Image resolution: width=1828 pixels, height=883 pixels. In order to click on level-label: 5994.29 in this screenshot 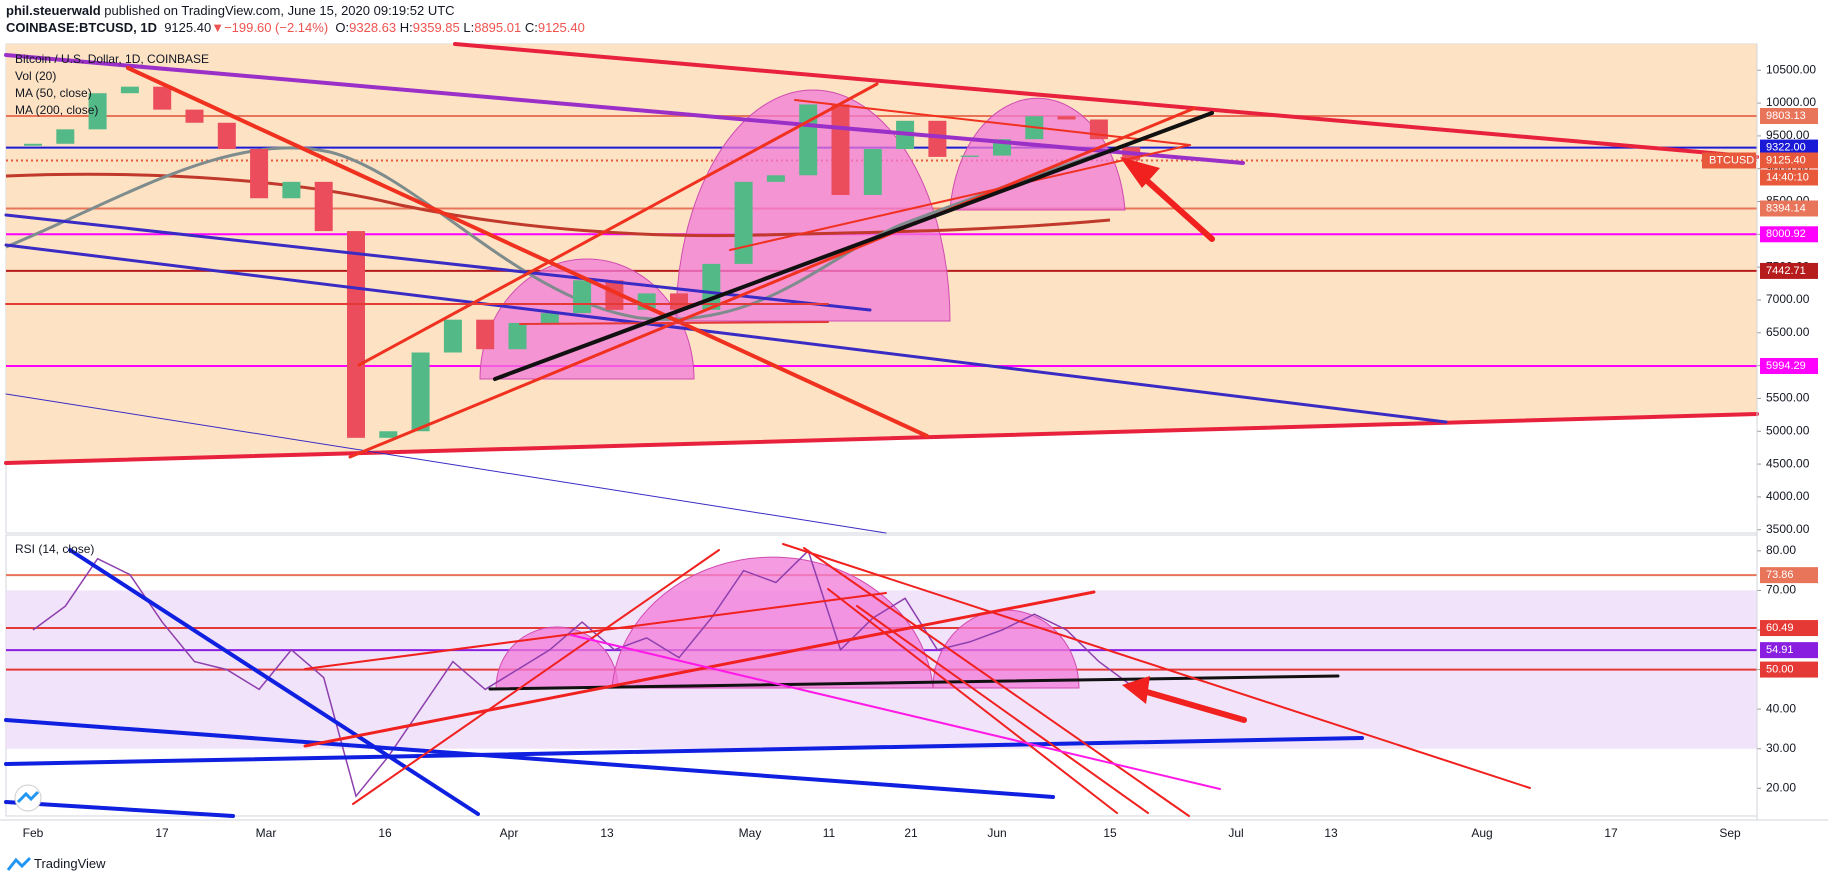, I will do `click(1786, 366)`.